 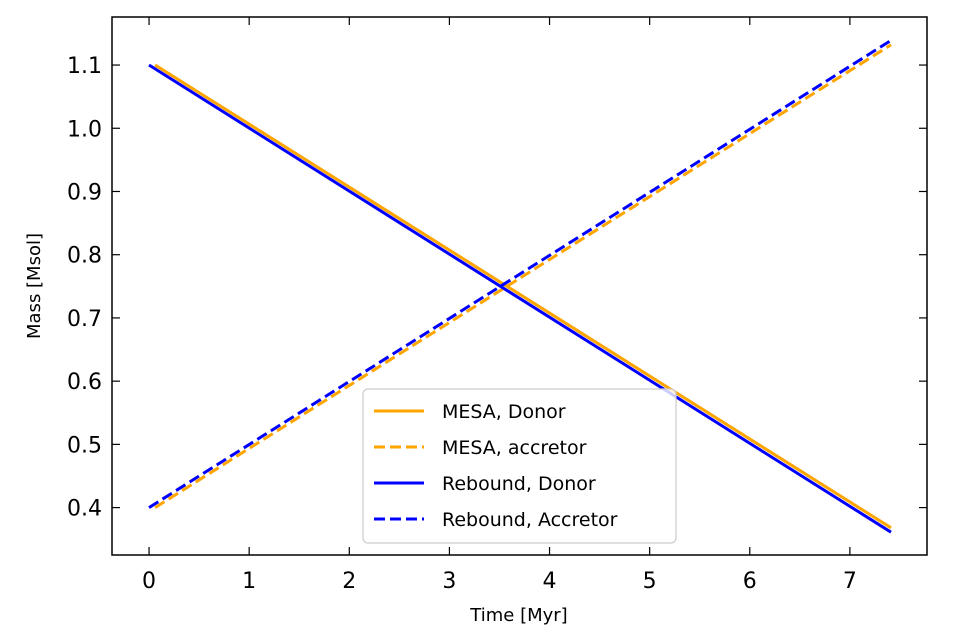 What do you see at coordinates (349, 581) in the screenshot?
I see `x-tick-label: 2` at bounding box center [349, 581].